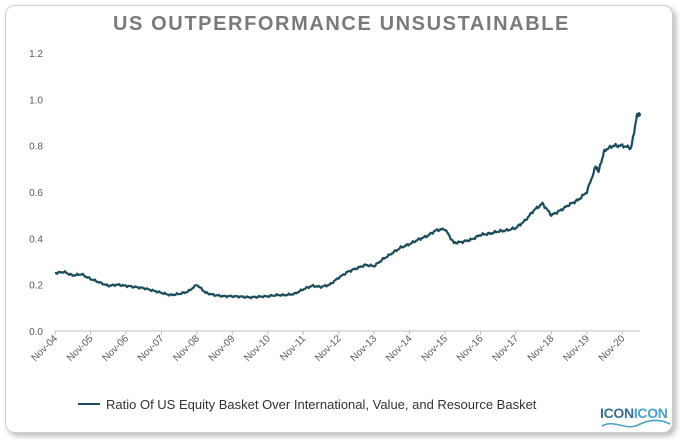 The height and width of the screenshot is (444, 683). Describe the element at coordinates (328, 348) in the screenshot. I see `x-tick-label: Nov-12` at that location.